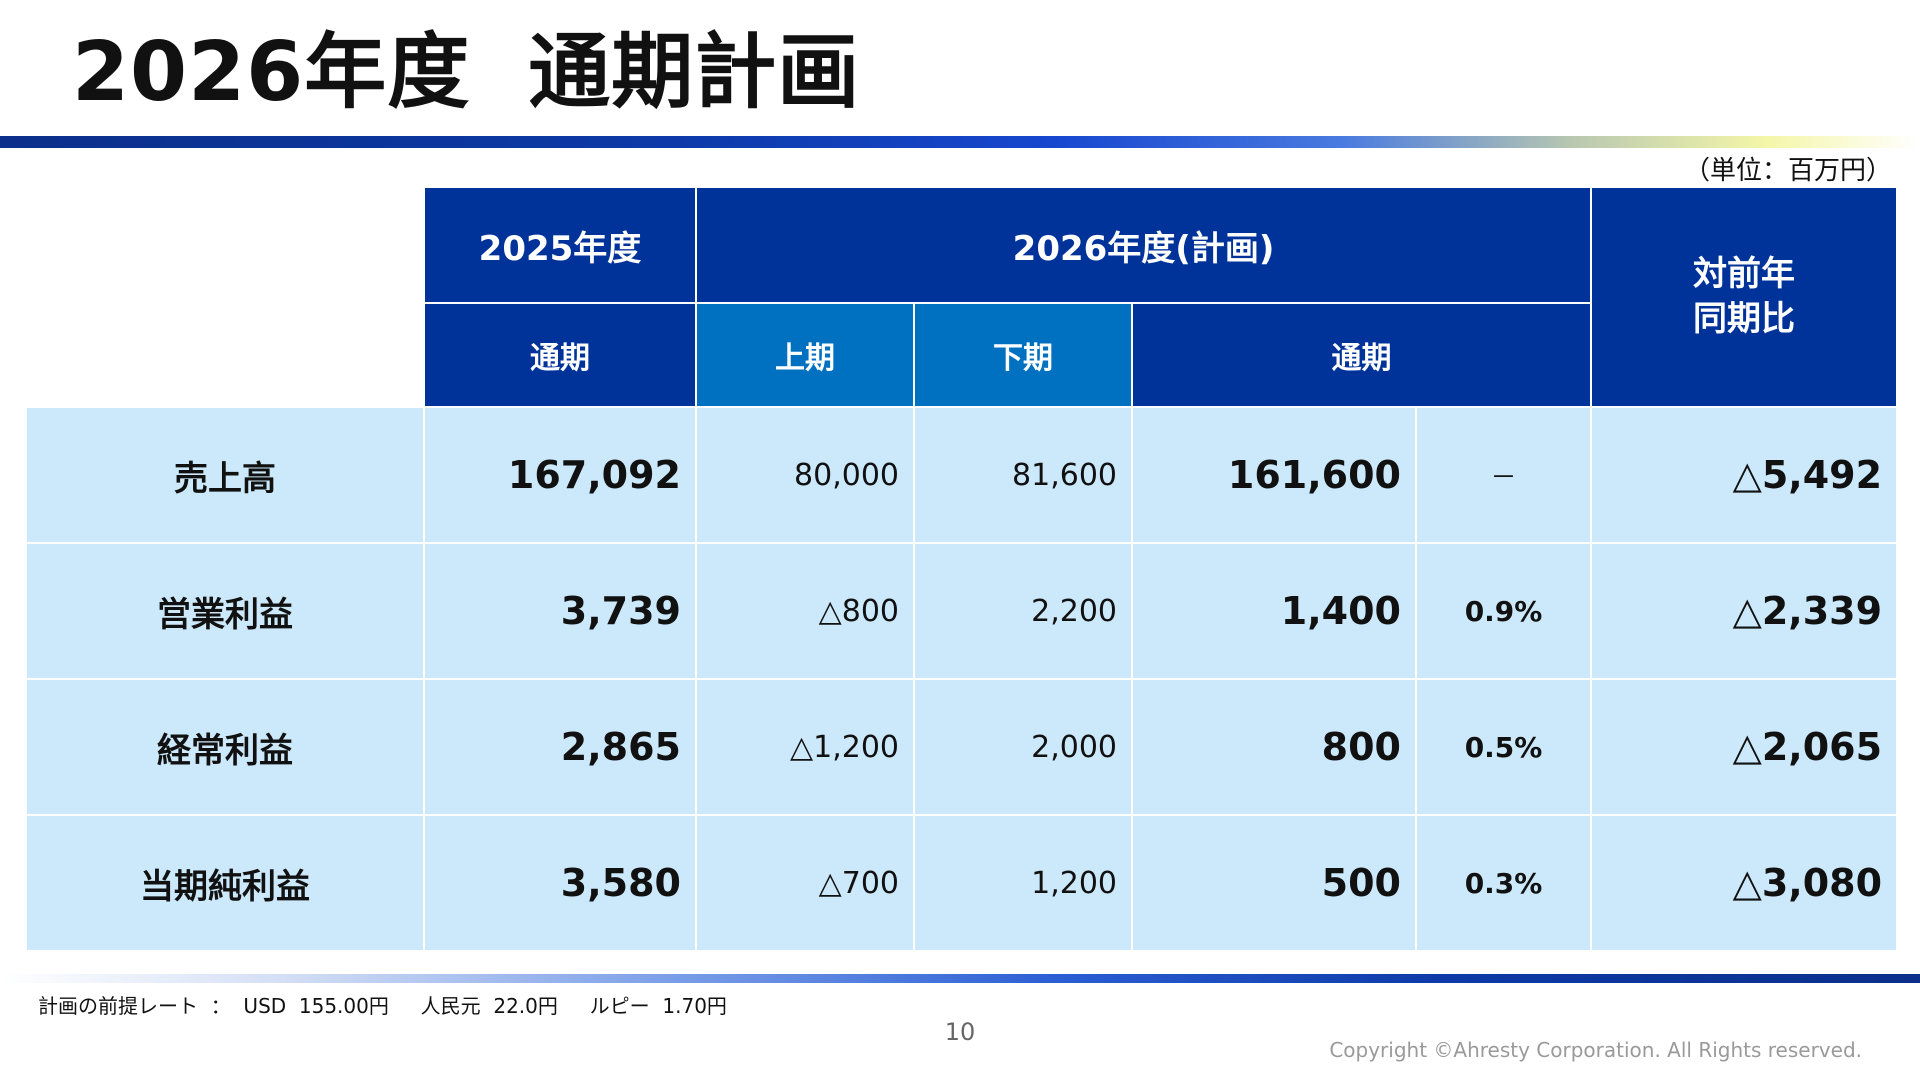 The image size is (1920, 1080). Describe the element at coordinates (1787, 171) in the screenshot. I see `unit-label: （単位：百万円）` at that location.